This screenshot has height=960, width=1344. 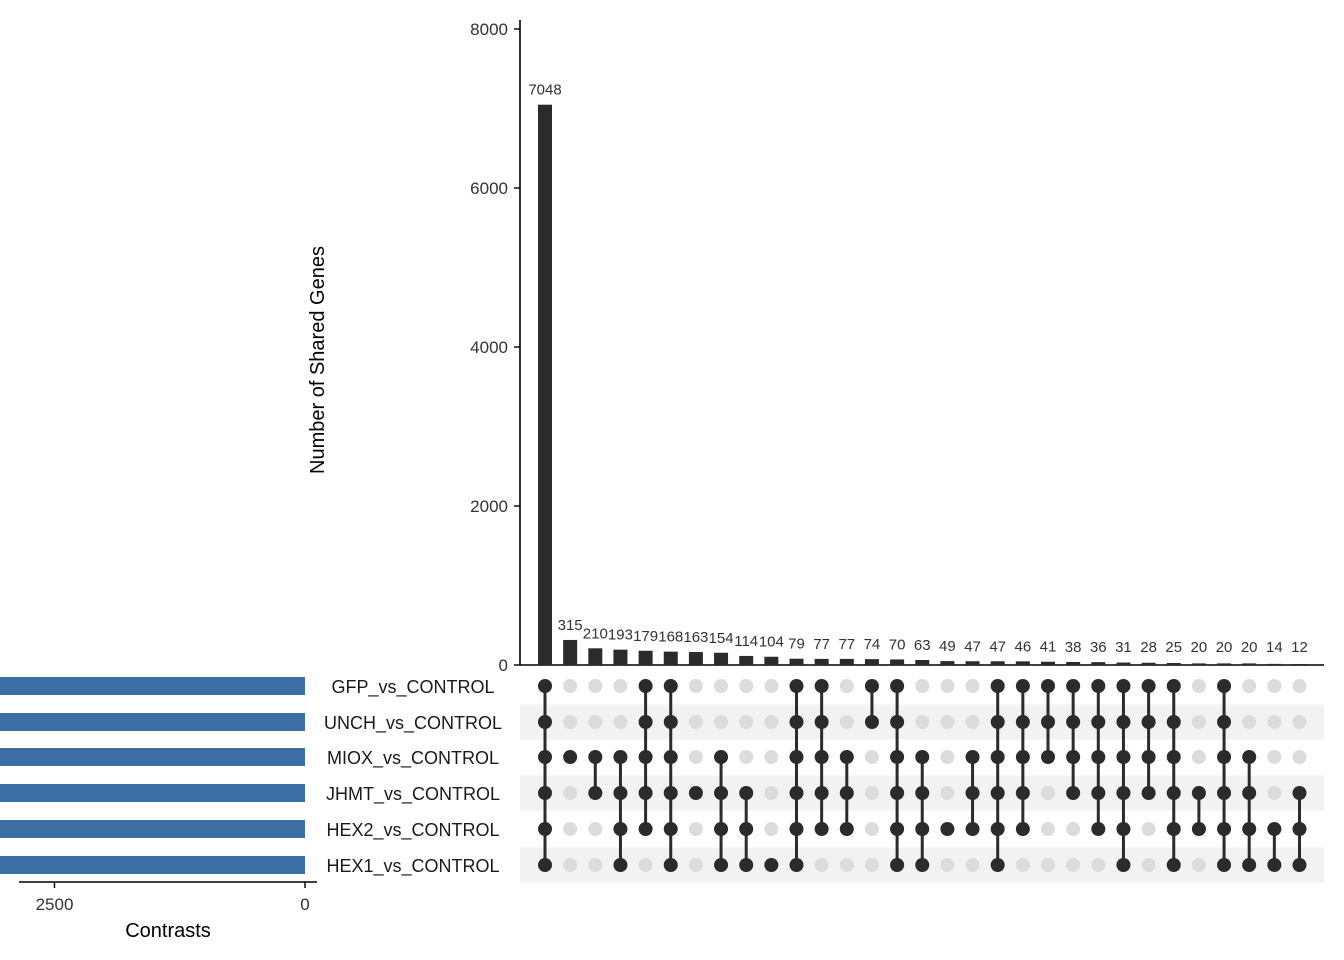 I want to click on intersection-count-label: 36, so click(x=1098, y=647).